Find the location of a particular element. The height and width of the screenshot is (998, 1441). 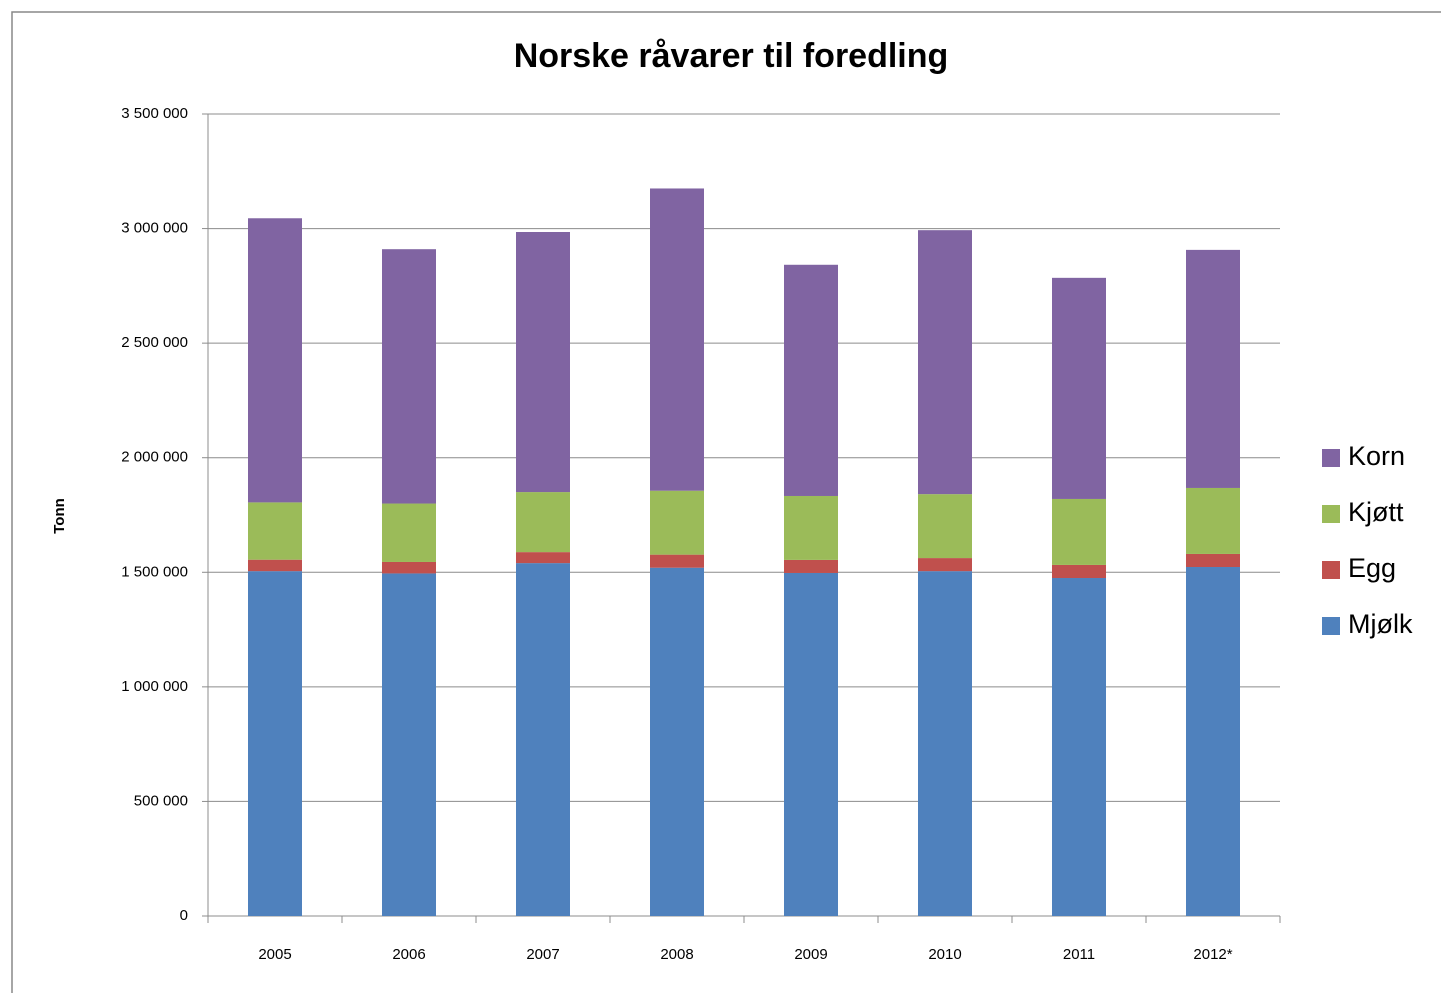

chart-title: Norske råvarer til foredling is located at coordinates (731, 56).